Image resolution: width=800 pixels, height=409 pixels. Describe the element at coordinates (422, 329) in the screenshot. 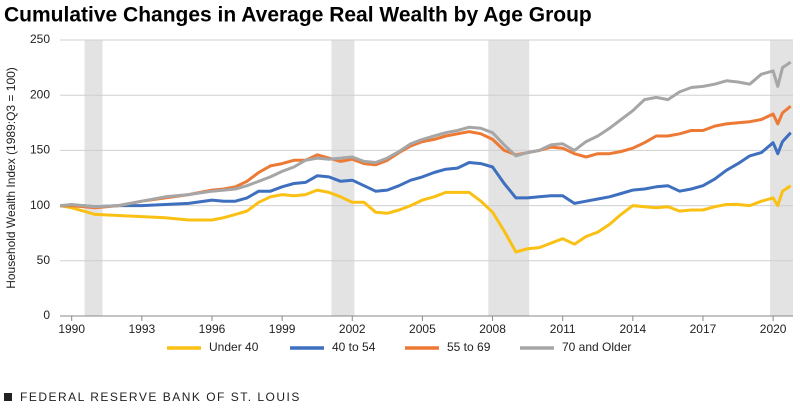

I see `x-tick-label: 2005` at that location.